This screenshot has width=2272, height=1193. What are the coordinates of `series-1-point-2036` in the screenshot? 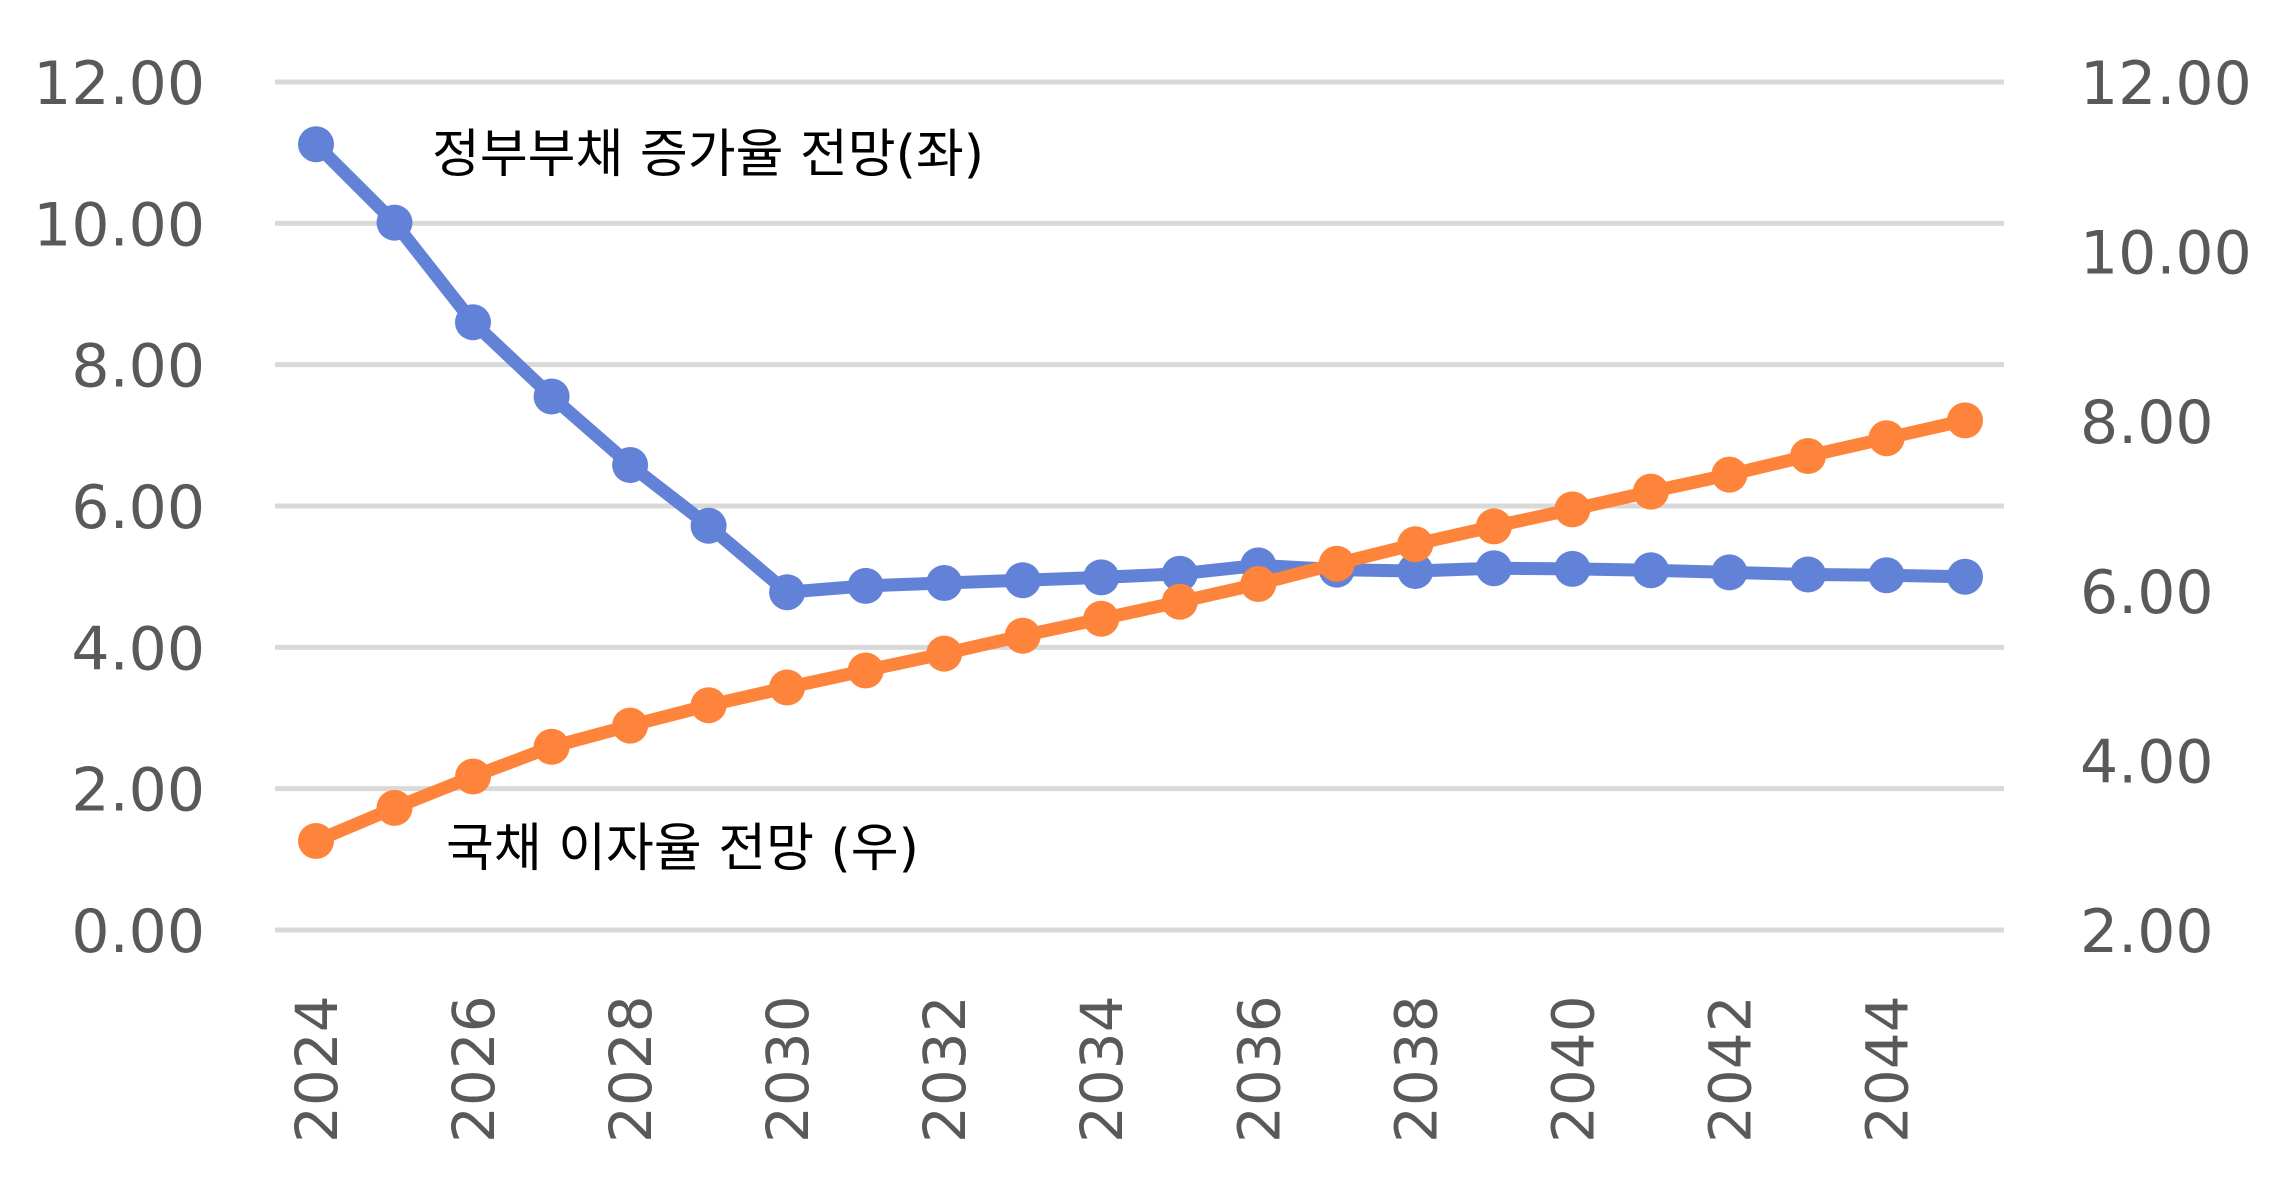 It's located at (1258, 584).